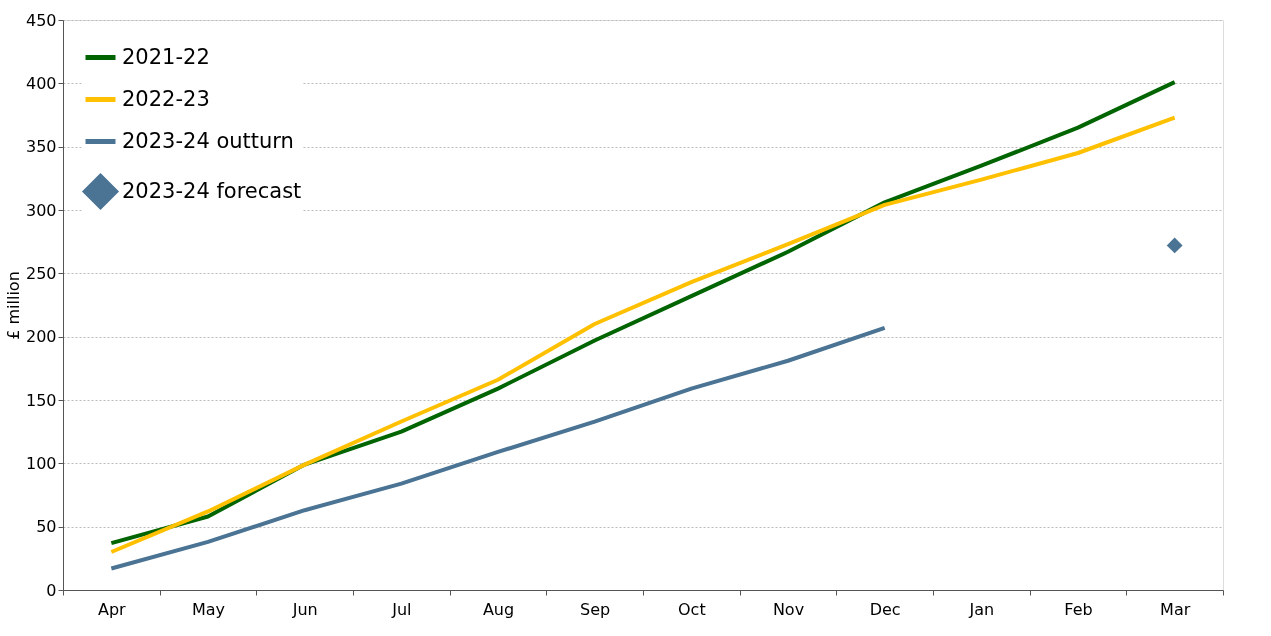  Describe the element at coordinates (498, 609) in the screenshot. I see `x-tick-label: Aug` at that location.